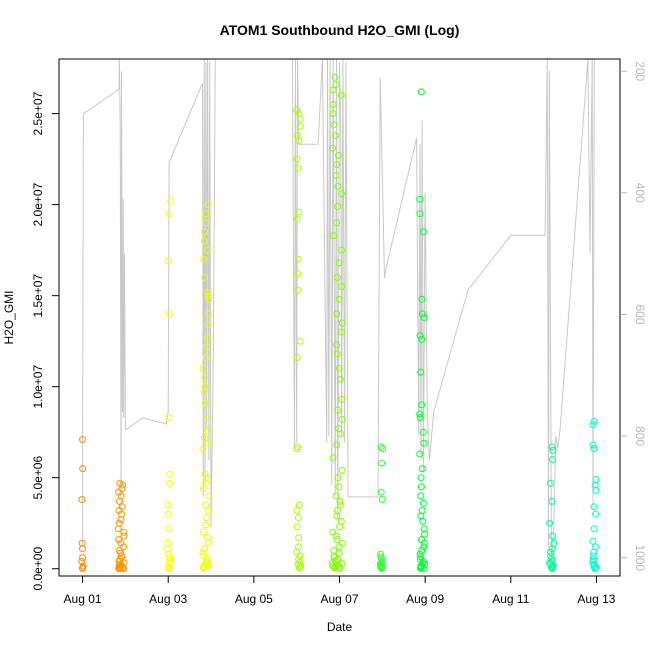  Describe the element at coordinates (168, 599) in the screenshot. I see `x-tick-label: Aug 03` at that location.